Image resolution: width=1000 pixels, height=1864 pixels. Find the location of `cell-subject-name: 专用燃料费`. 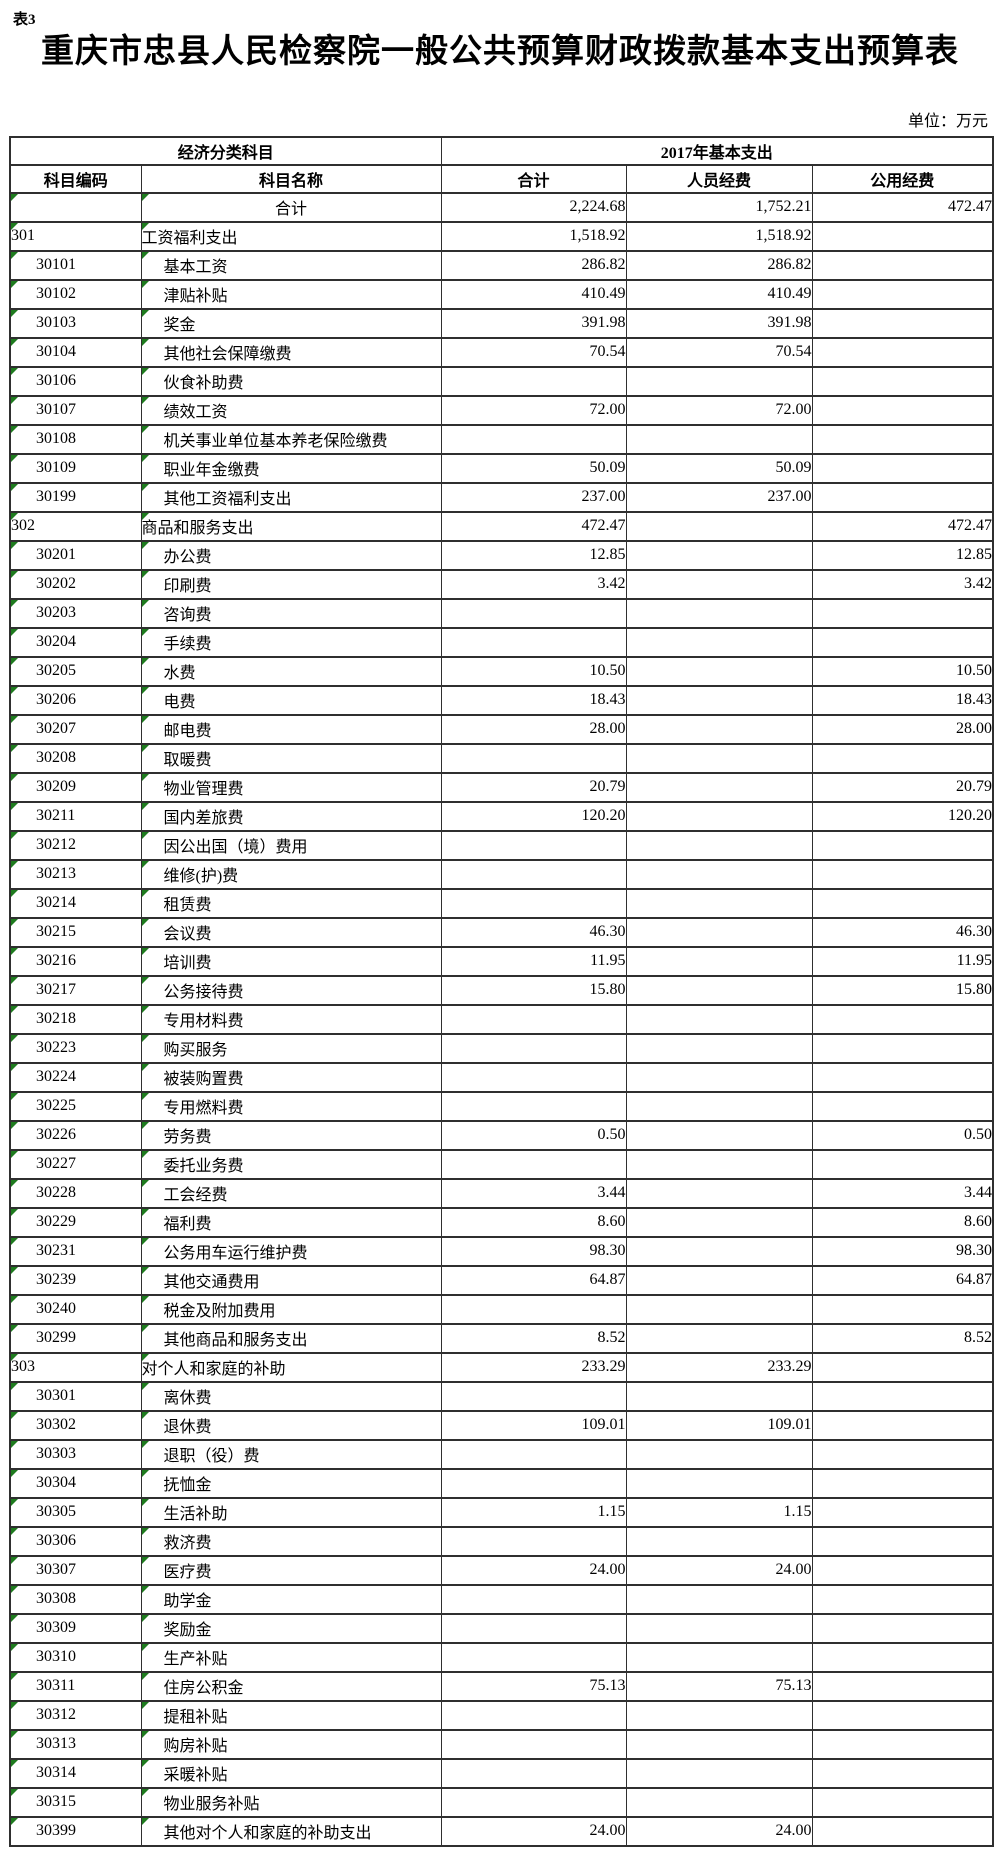

cell-subject-name: 专用燃料费 is located at coordinates (291, 1106).